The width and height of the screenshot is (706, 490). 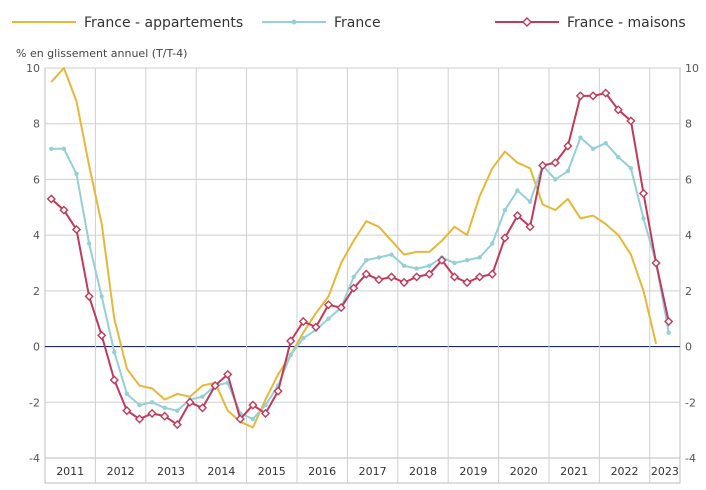 What do you see at coordinates (121, 471) in the screenshot?
I see `x-tick-label: 2012` at bounding box center [121, 471].